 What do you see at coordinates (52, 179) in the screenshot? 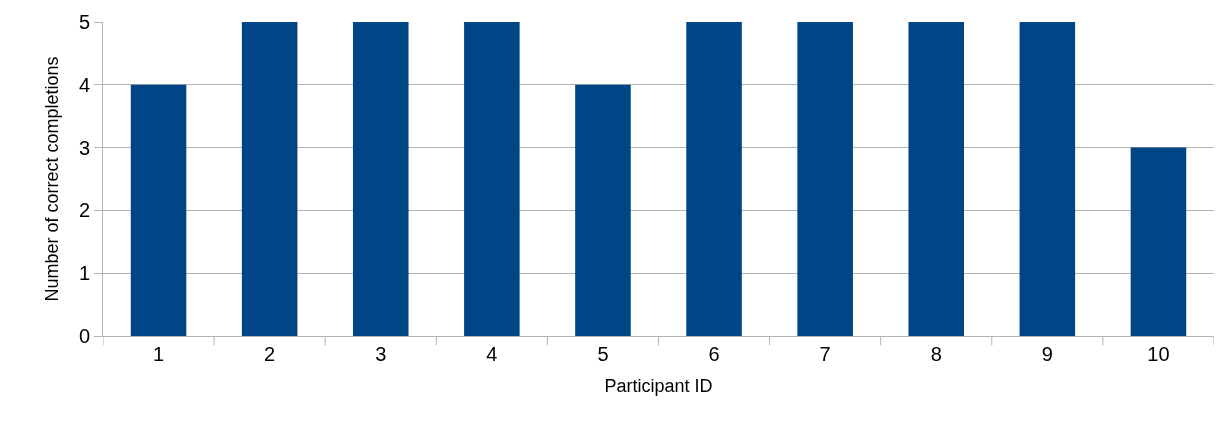
I see `y-axis-title: Number of correct completions` at bounding box center [52, 179].